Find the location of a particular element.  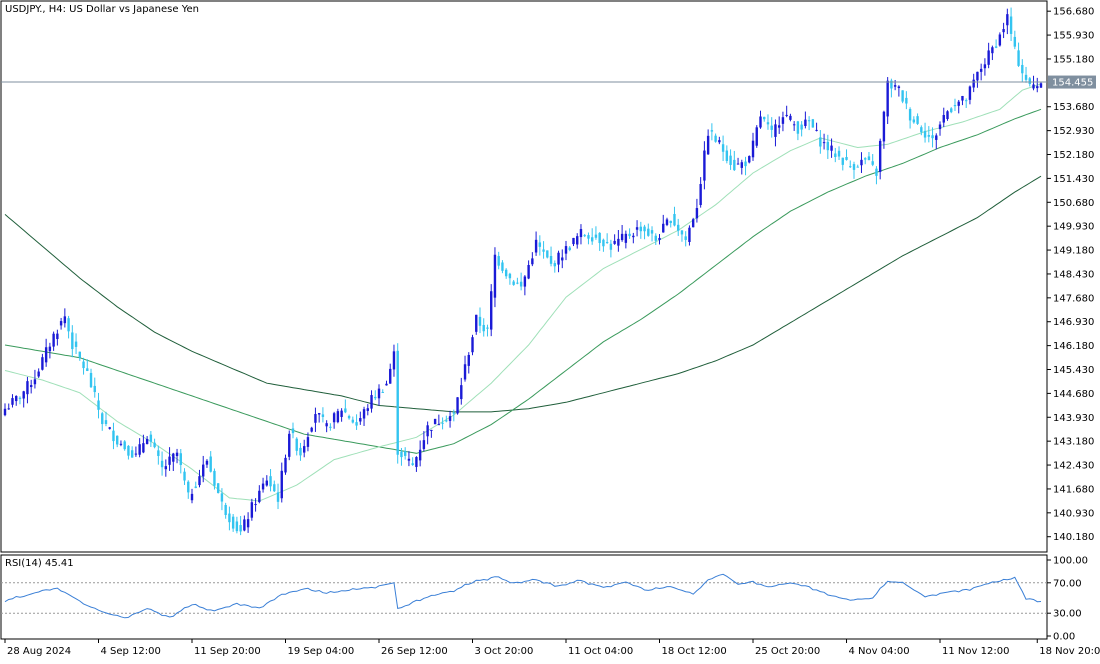

price-tick-label: 155.180 is located at coordinates (1073, 59).